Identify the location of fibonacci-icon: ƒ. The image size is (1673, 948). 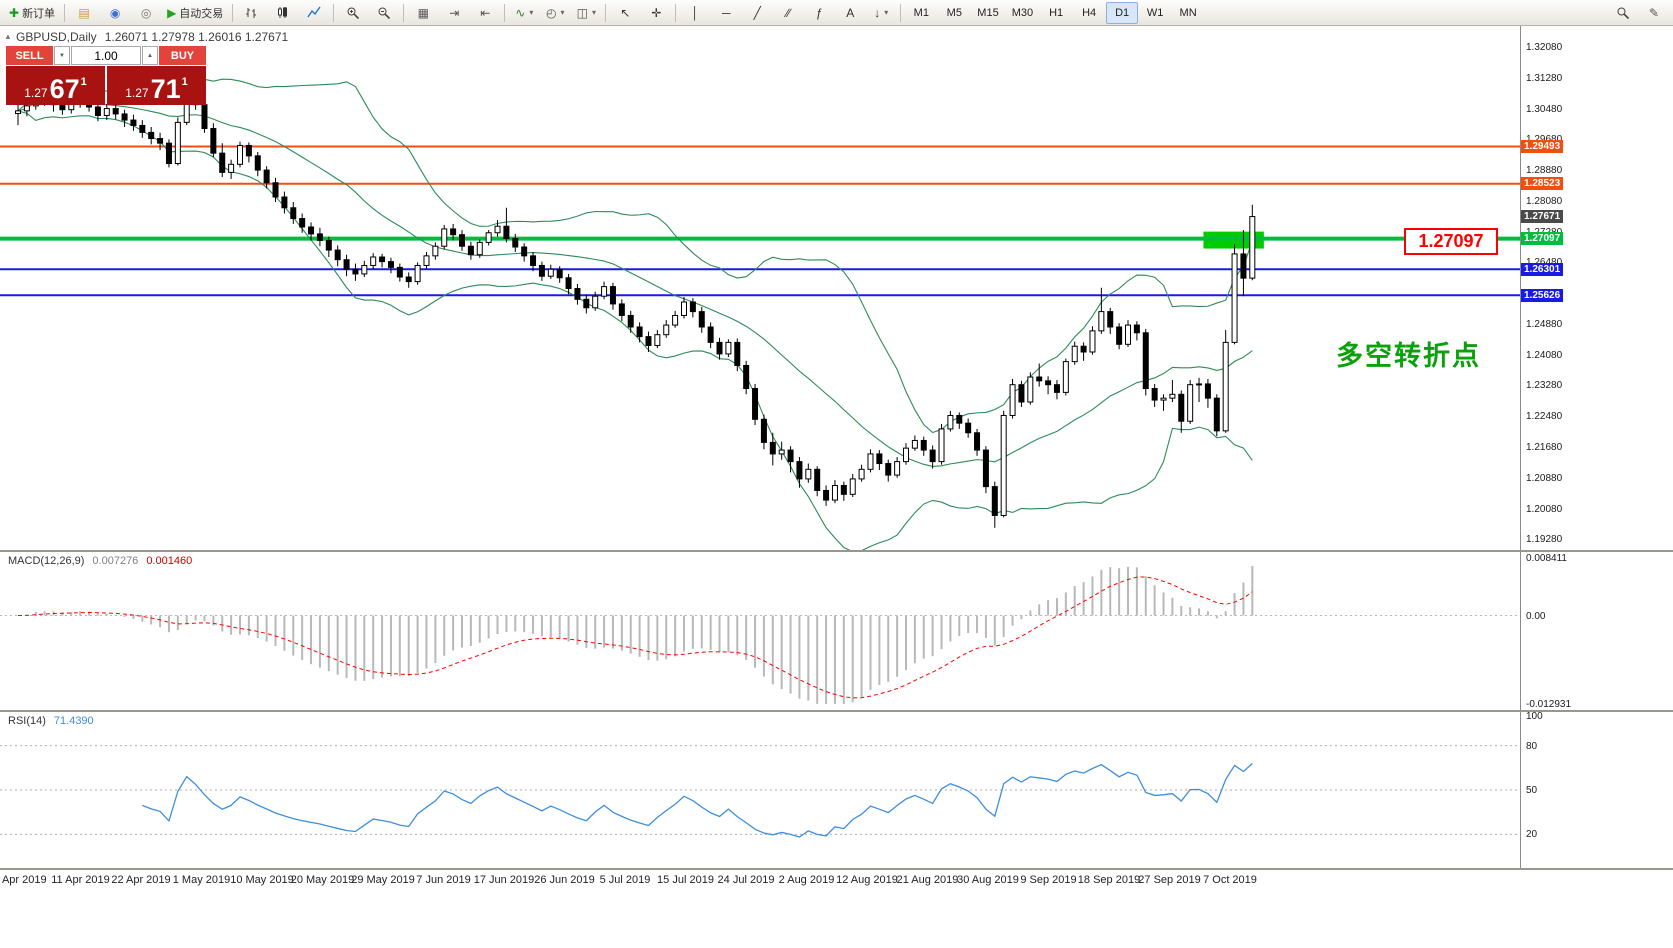
(819, 12).